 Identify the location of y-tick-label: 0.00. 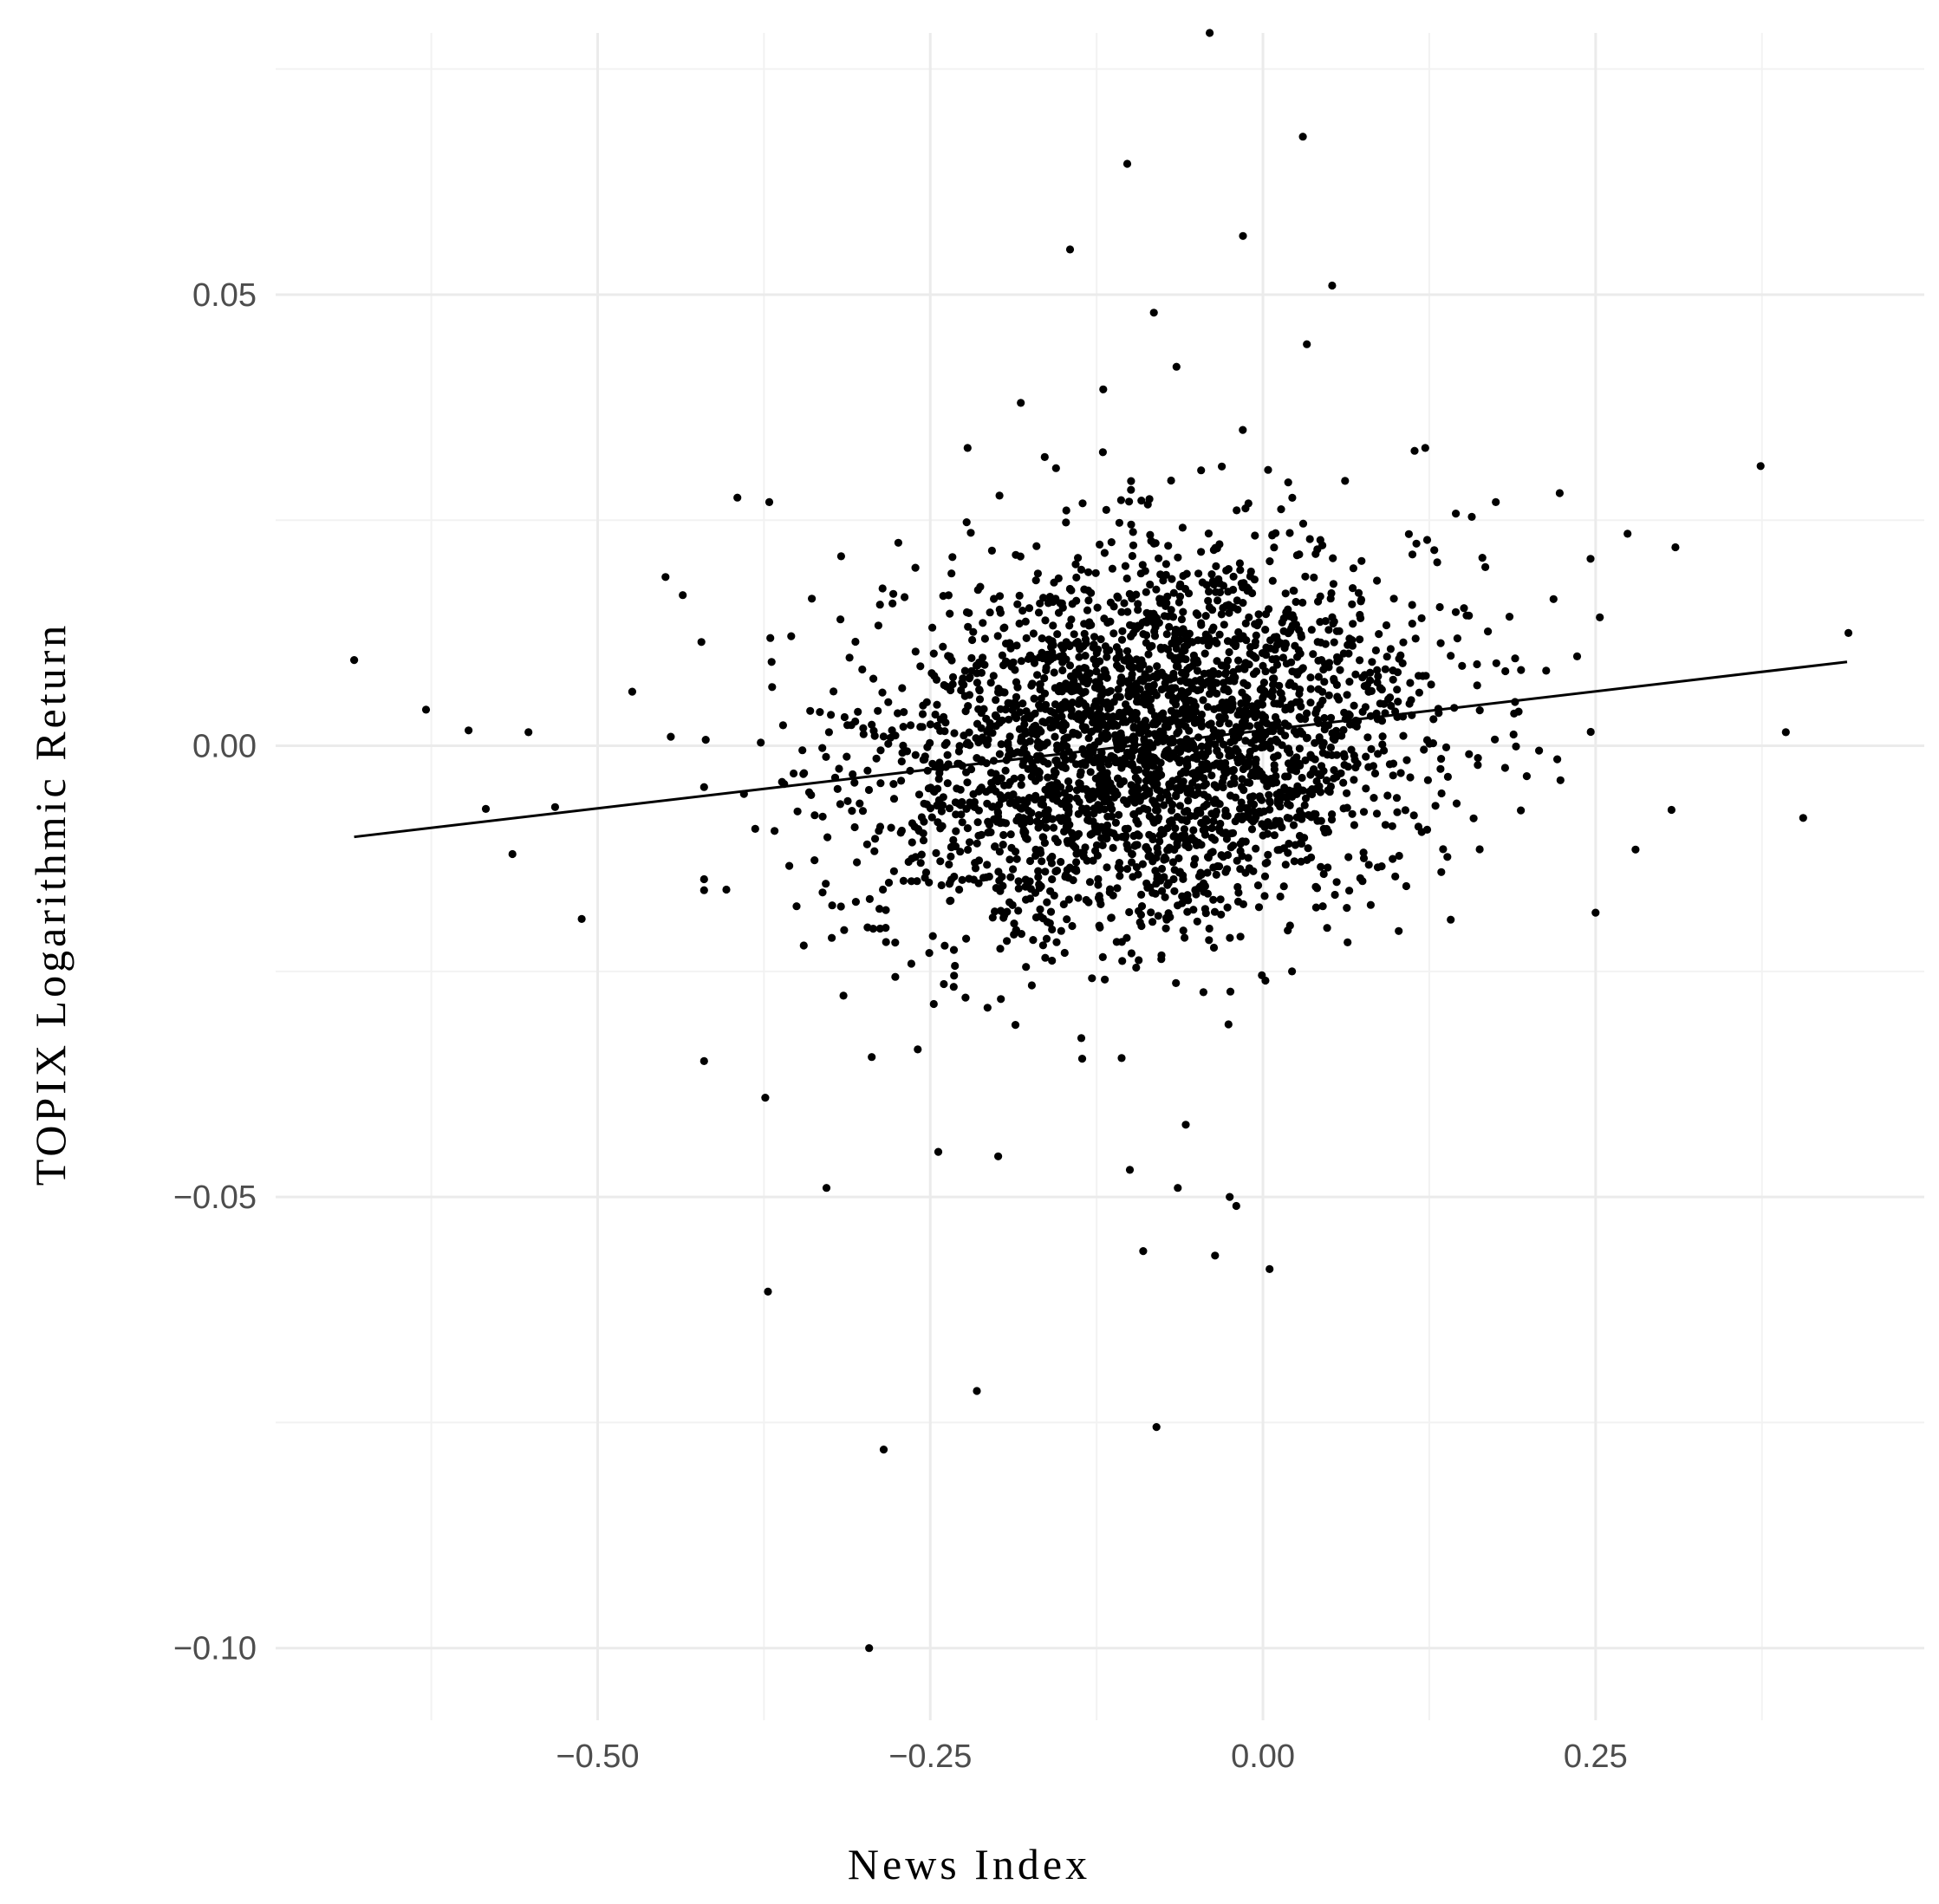
(224, 747).